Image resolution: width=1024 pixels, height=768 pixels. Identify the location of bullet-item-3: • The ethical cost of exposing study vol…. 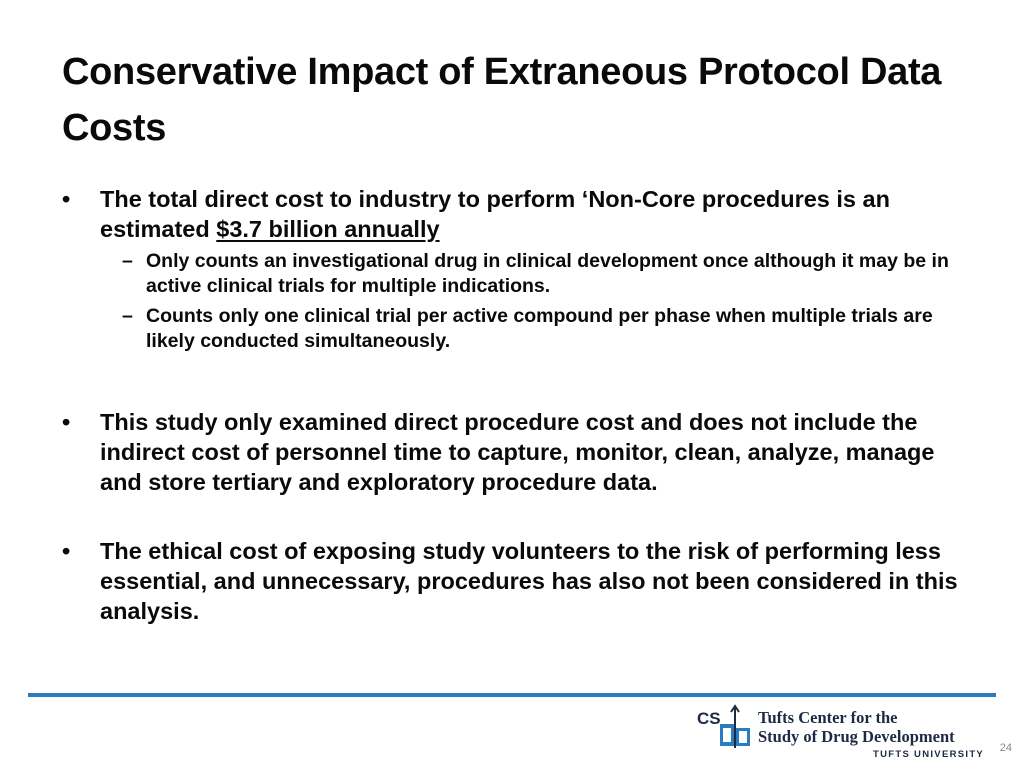
(512, 581).